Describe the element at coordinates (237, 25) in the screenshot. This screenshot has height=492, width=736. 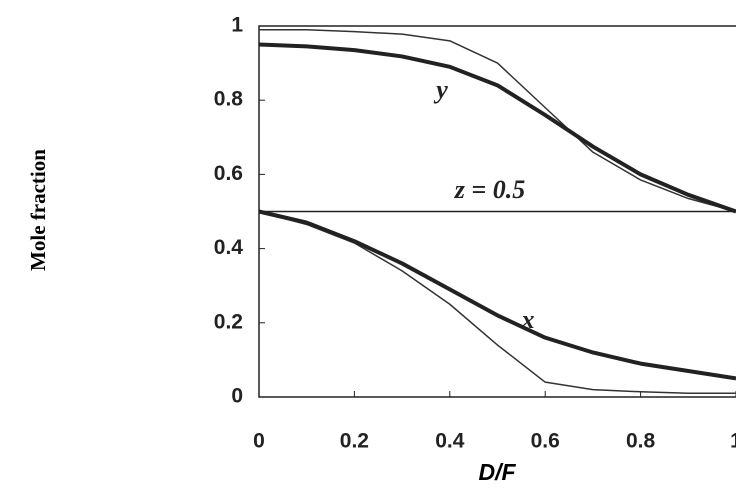
I see `y-tick-label: 1` at that location.